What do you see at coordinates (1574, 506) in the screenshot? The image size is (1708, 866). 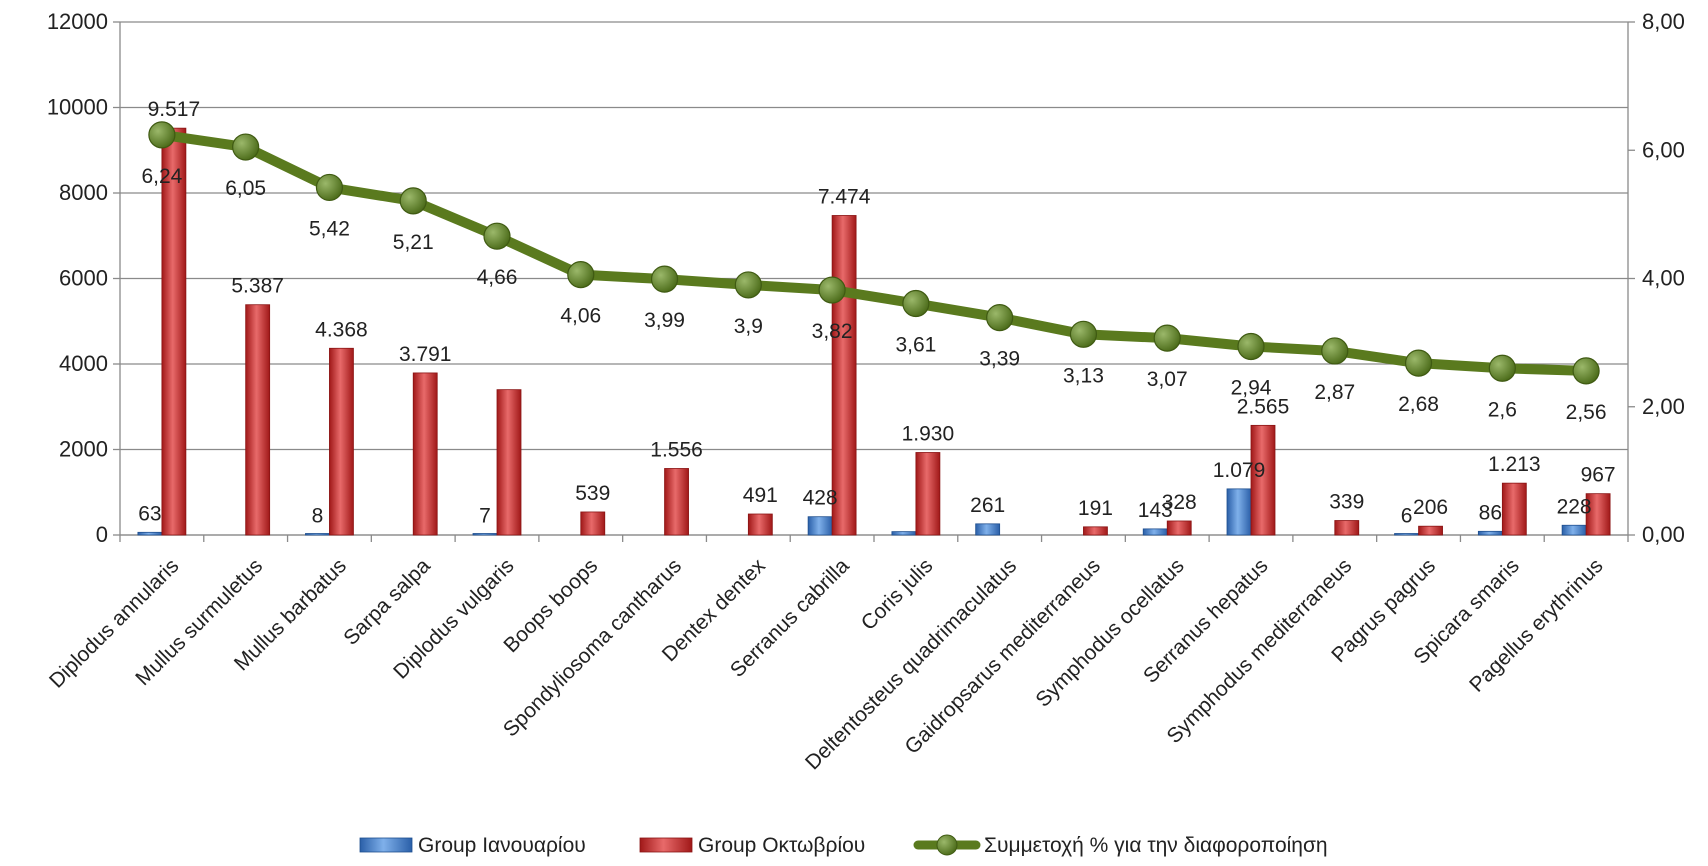 I see `bar-label-january: 228` at bounding box center [1574, 506].